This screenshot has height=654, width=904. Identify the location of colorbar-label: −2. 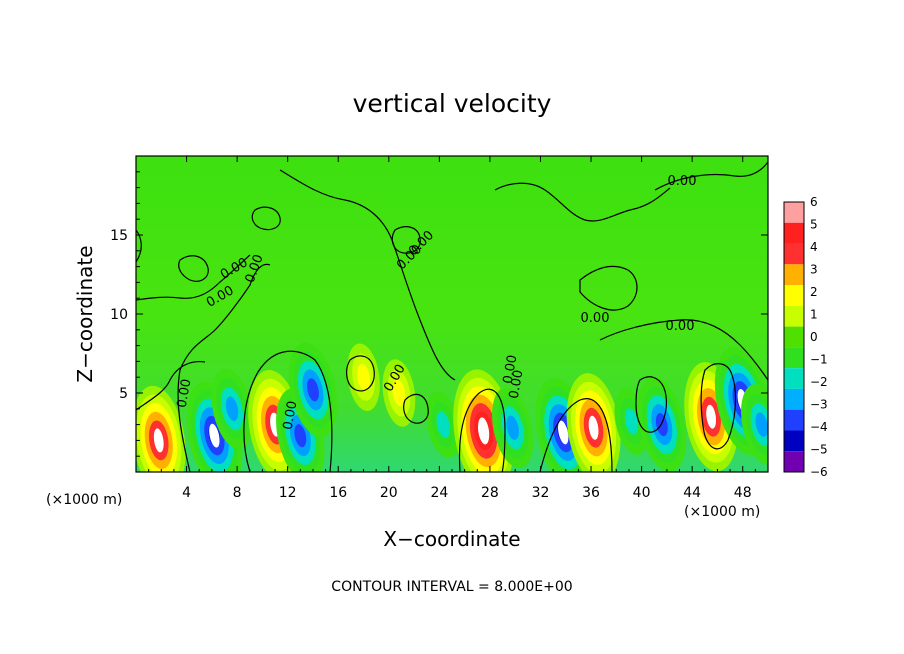
(819, 382).